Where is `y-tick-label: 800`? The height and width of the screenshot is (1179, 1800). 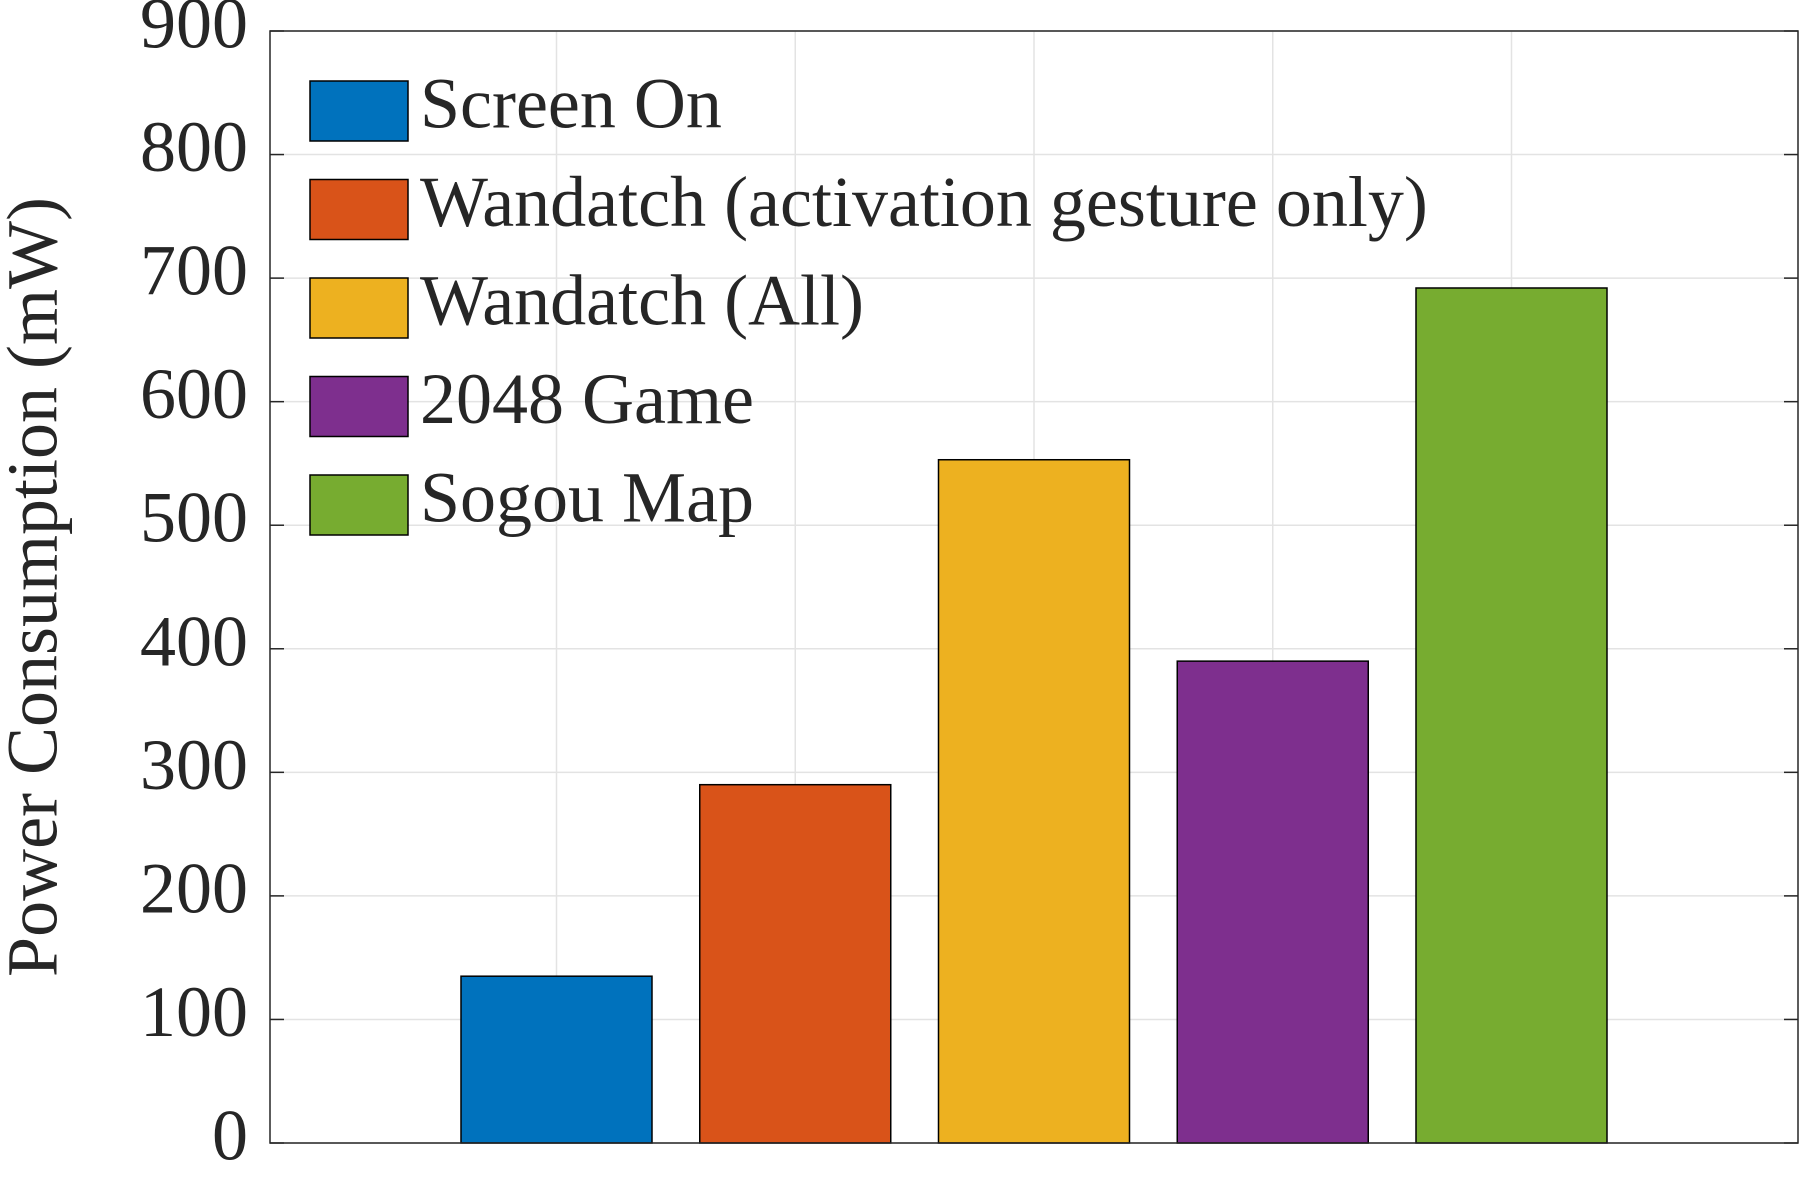 y-tick-label: 800 is located at coordinates (194, 147).